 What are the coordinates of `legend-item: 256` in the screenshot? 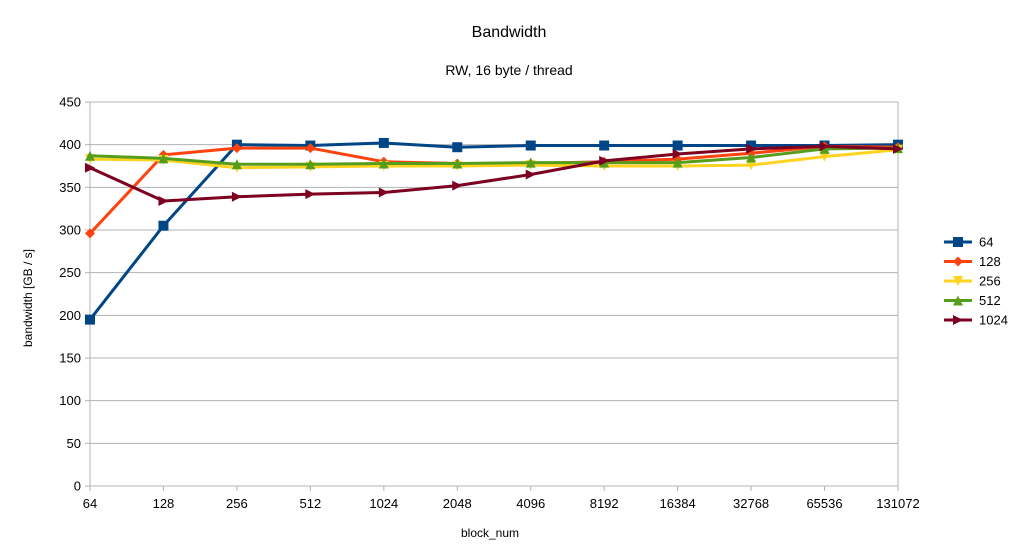 It's located at (972, 281).